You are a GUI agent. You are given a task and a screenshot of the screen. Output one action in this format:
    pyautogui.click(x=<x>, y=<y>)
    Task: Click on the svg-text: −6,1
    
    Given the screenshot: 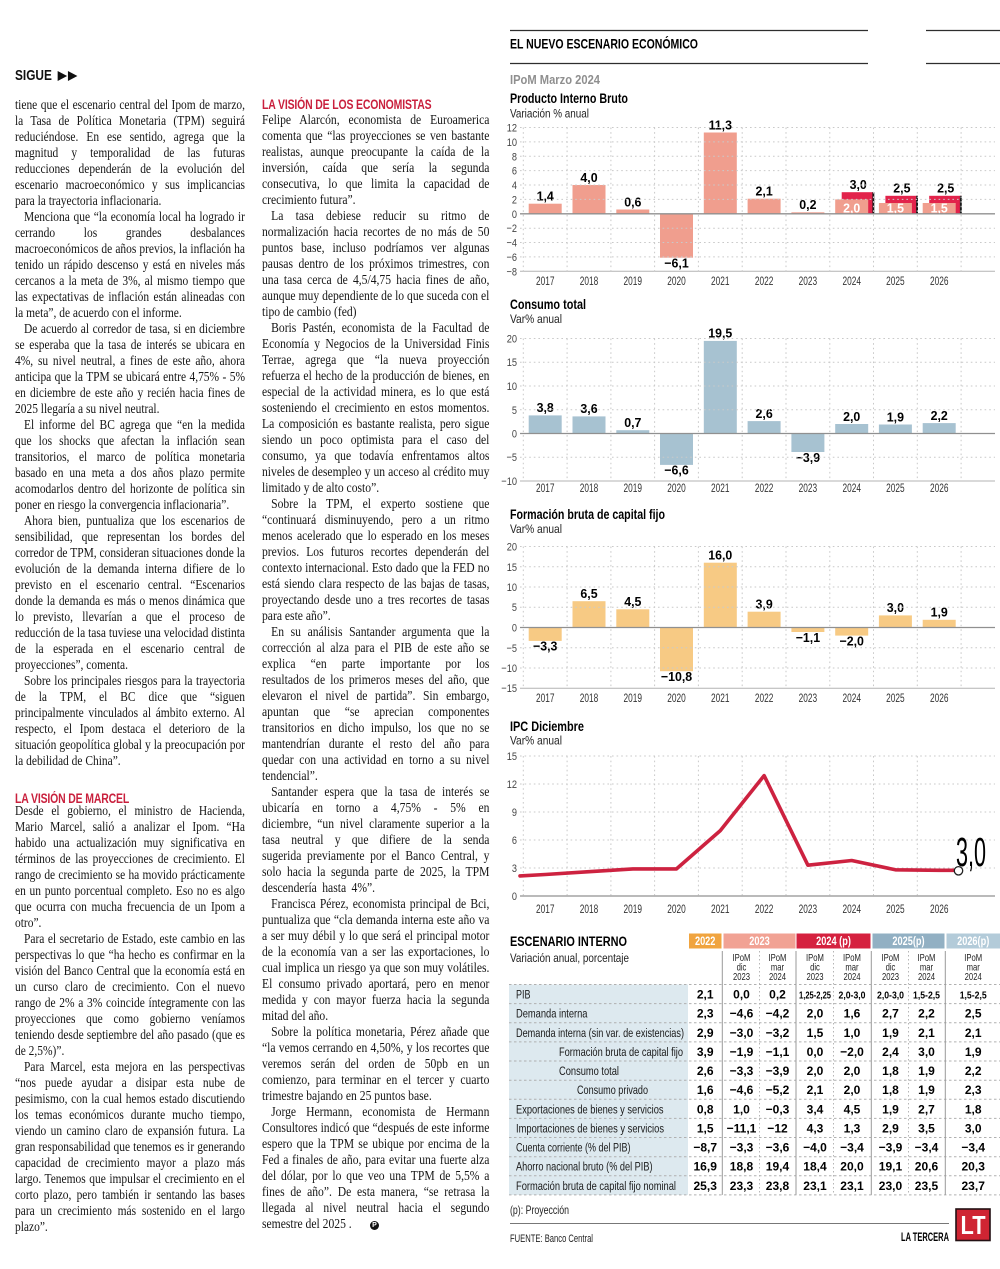 What is the action you would take?
    pyautogui.click(x=676, y=262)
    